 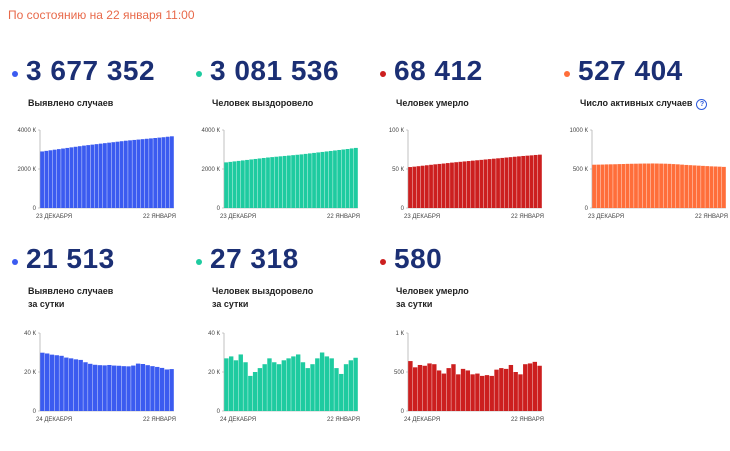 I want to click on chart-deaths-daily: 1 К 500 0 24 ДЕКАБРЯ 22 ЯНВАРЯ, so click(x=465, y=378).